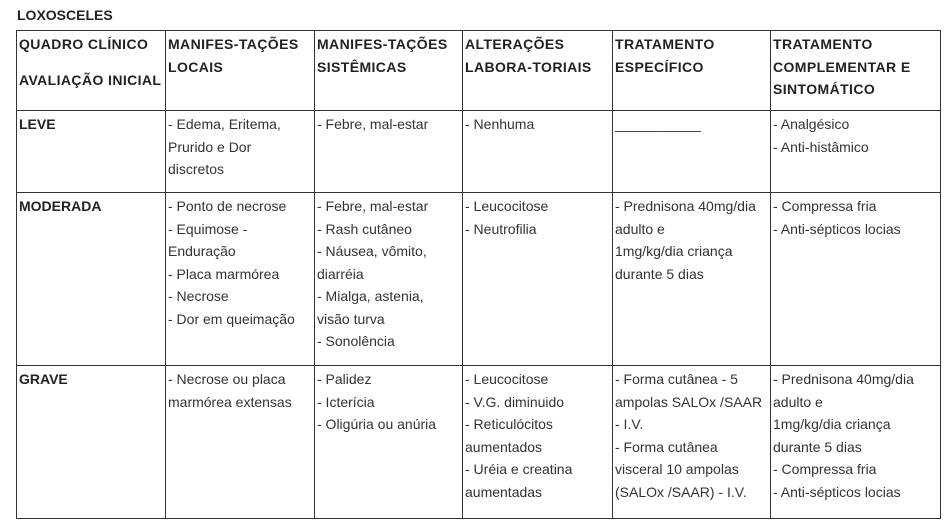 The height and width of the screenshot is (528, 951). Describe the element at coordinates (65, 15) in the screenshot. I see `document-title: LOXOSCELES` at that location.